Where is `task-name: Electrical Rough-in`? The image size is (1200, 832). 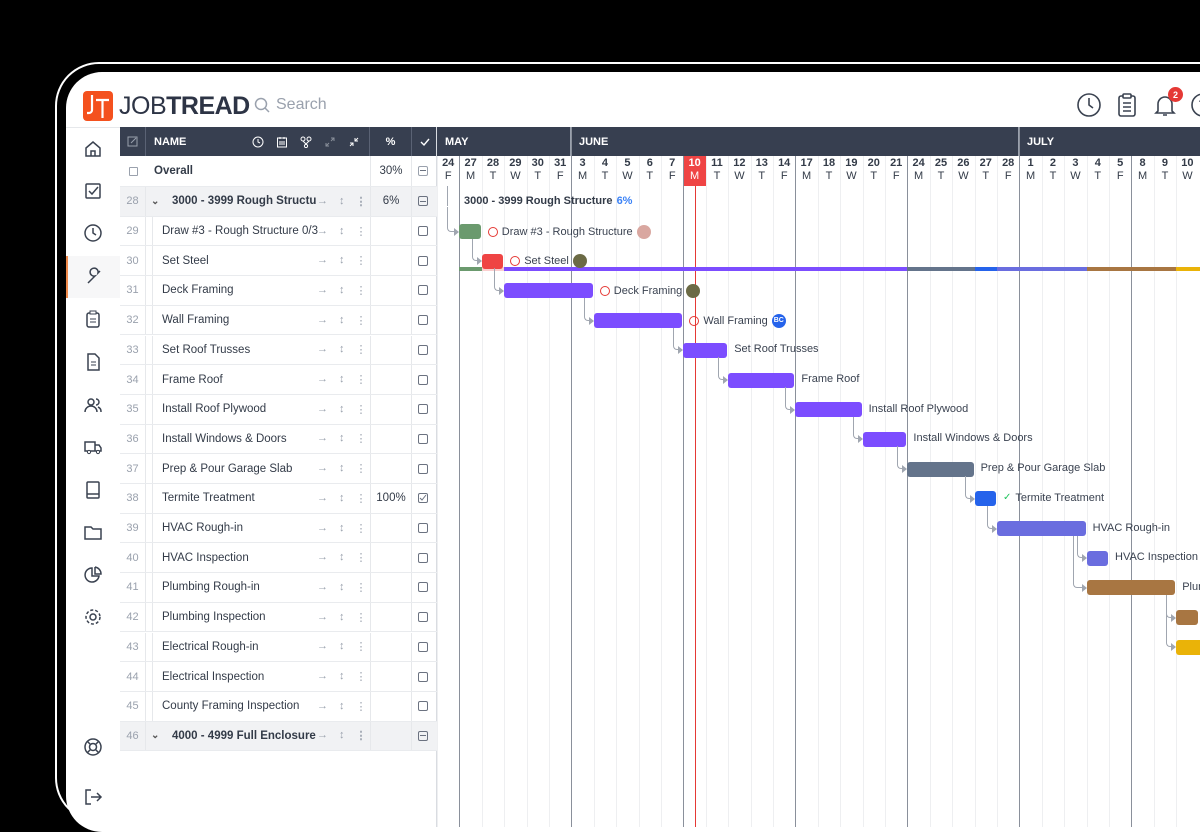 task-name: Electrical Rough-in is located at coordinates (210, 646).